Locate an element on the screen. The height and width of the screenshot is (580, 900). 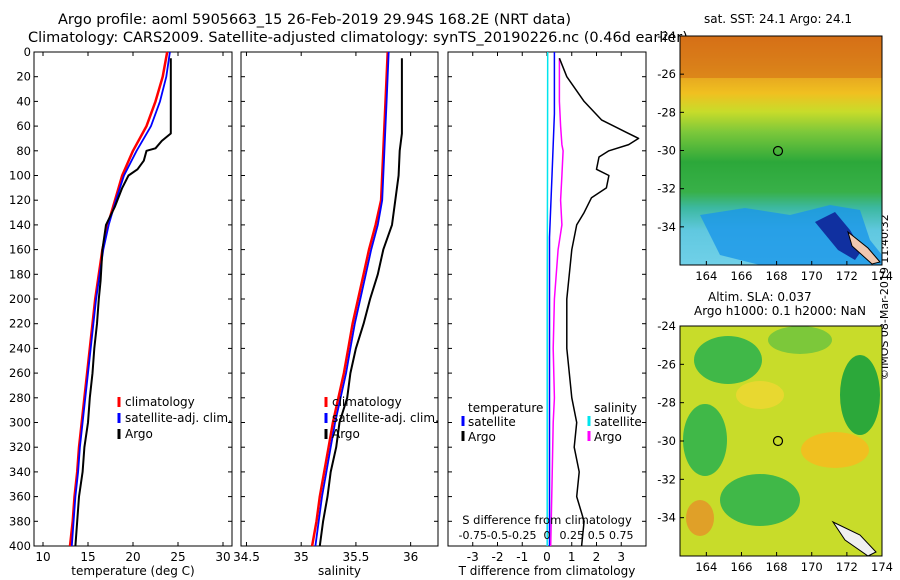
diff-xaxis-label: T difference from climatology is located at coordinates (547, 571).